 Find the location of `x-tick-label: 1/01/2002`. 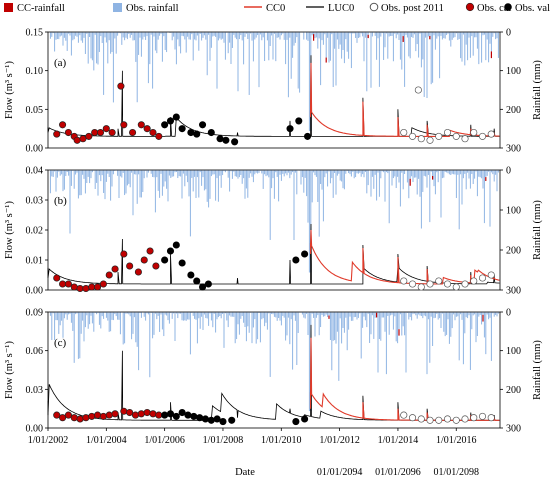

x-tick-label: 1/01/2002 is located at coordinates (48, 440).